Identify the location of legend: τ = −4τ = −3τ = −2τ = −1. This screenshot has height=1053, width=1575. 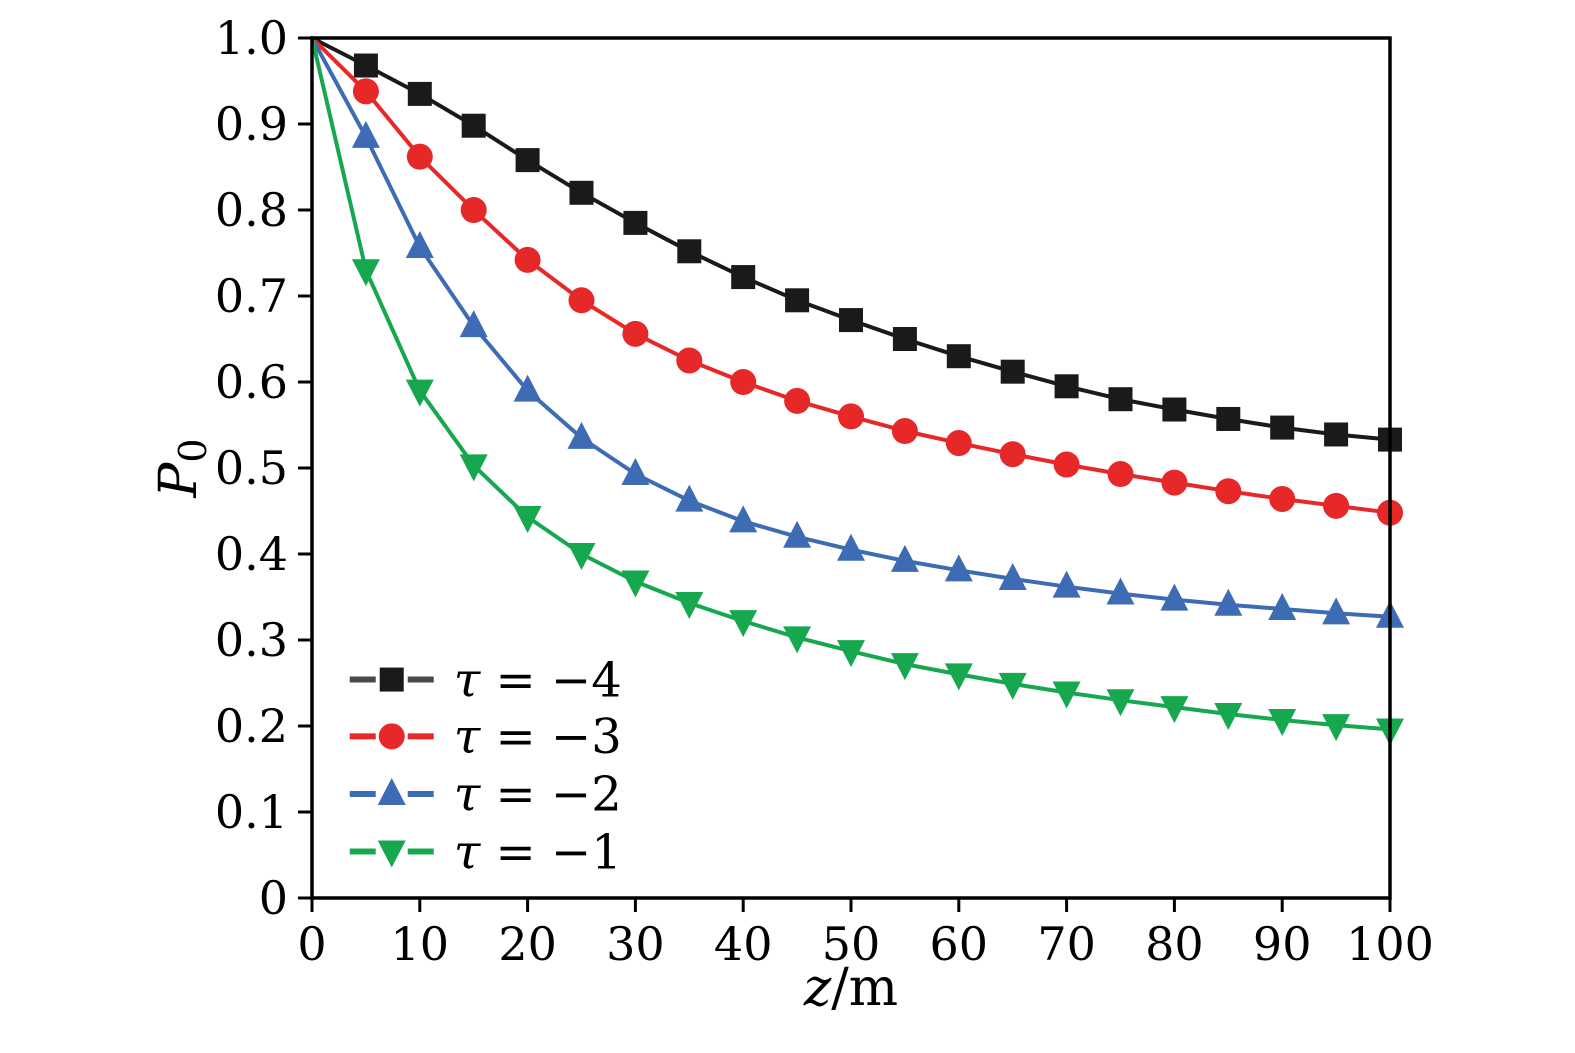
(485, 766).